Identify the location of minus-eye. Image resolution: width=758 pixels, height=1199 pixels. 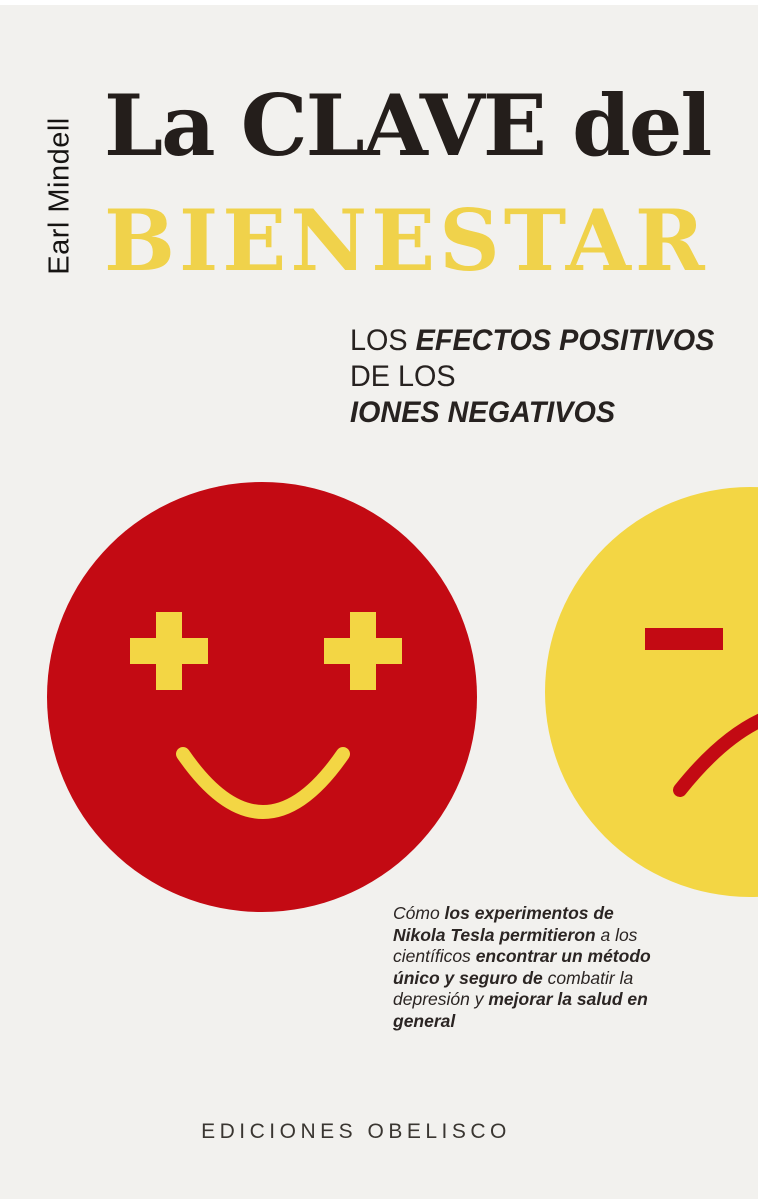
(684, 639).